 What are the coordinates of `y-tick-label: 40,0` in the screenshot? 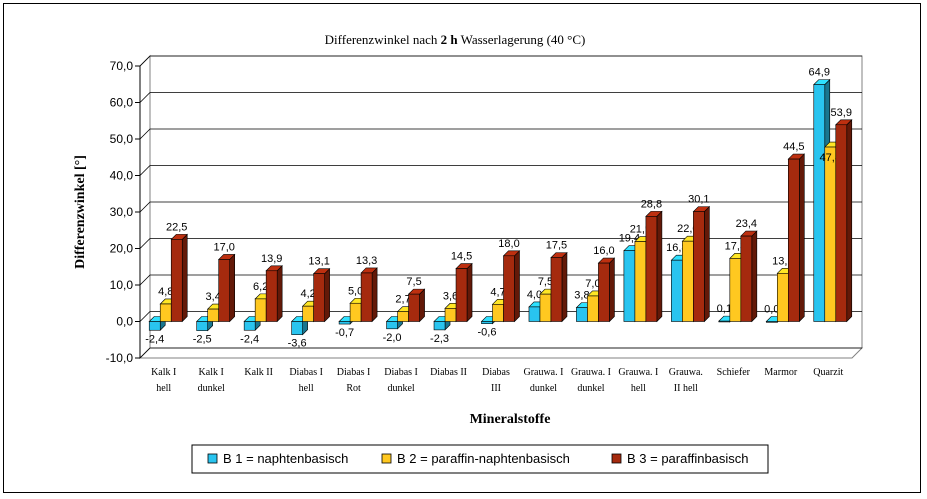 It's located at (122, 176).